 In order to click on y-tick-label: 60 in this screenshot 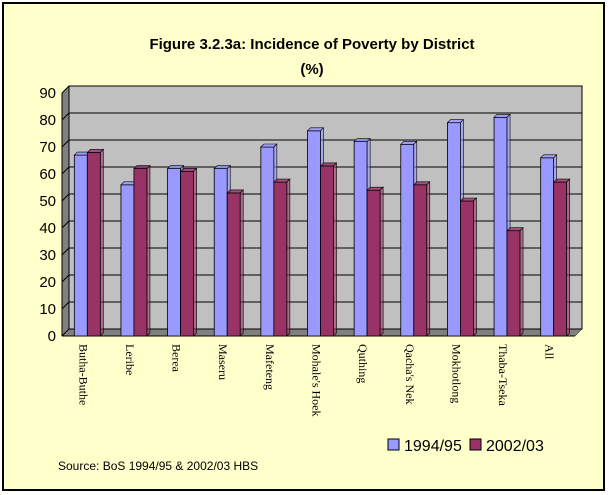, I will do `click(47, 174)`.